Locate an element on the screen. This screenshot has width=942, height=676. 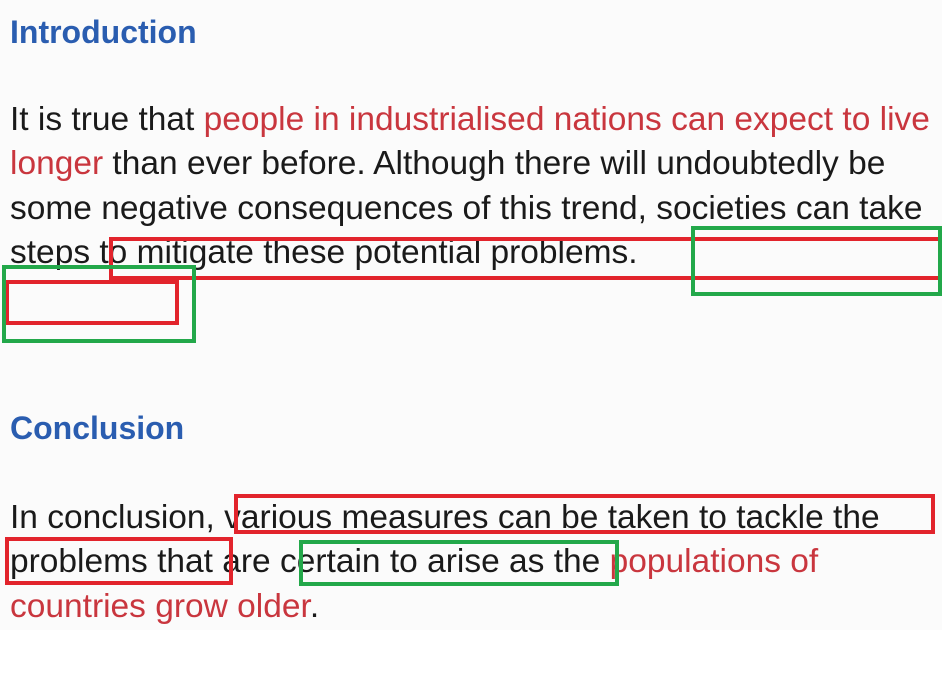
conclusion-highlight-text: populations of countries grow older is located at coordinates (414, 584).